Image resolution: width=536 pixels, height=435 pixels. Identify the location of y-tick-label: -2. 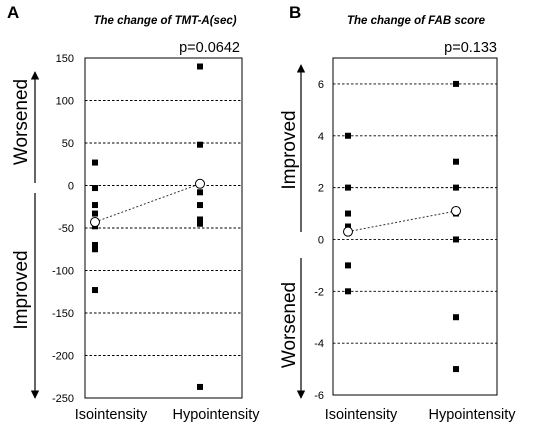
(319, 292).